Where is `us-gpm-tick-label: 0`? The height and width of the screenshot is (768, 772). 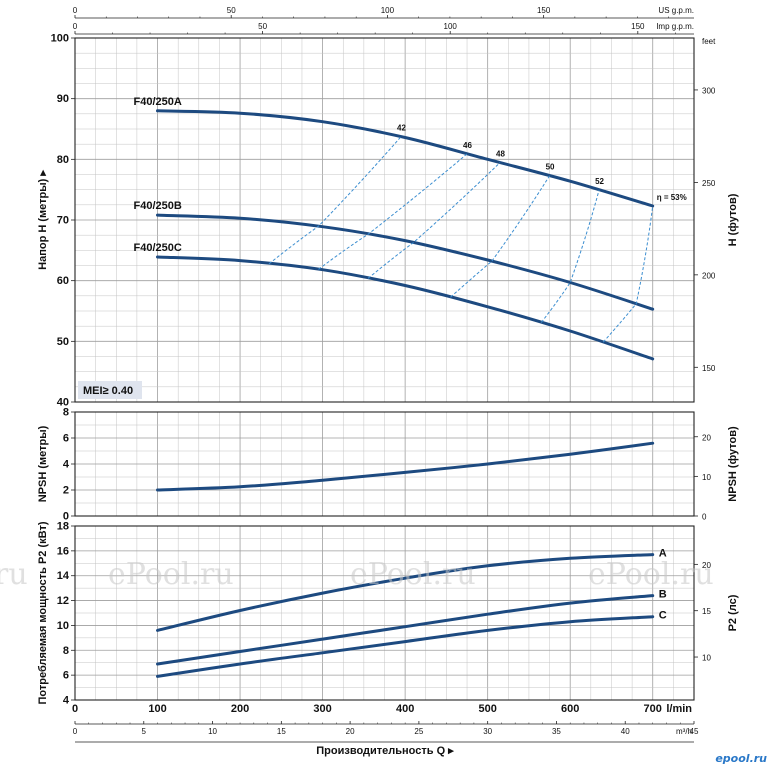
us-gpm-tick-label: 0 is located at coordinates (75, 10).